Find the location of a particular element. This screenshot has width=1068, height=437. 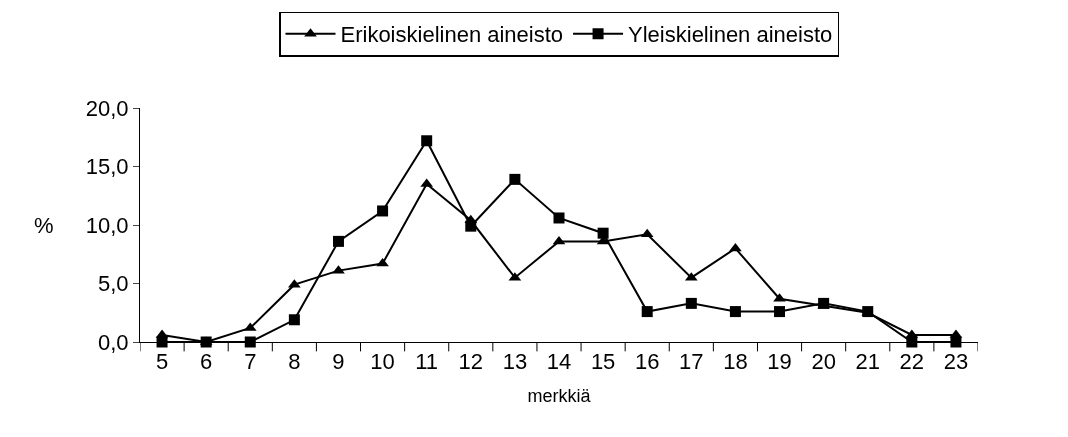

x-tick-label: 23 is located at coordinates (956, 362).